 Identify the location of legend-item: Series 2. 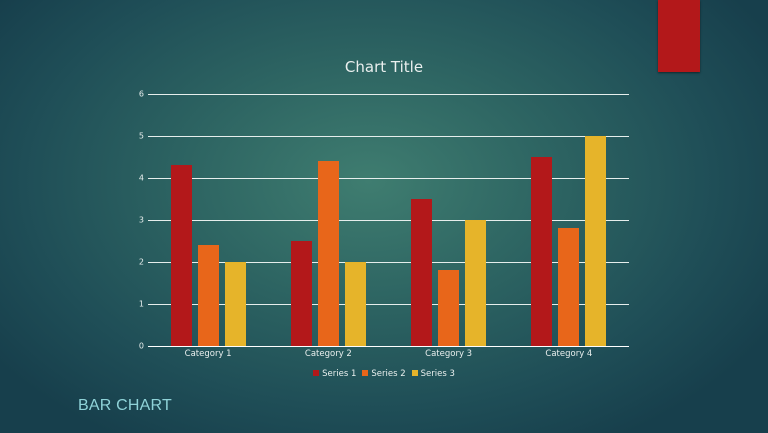
(384, 374).